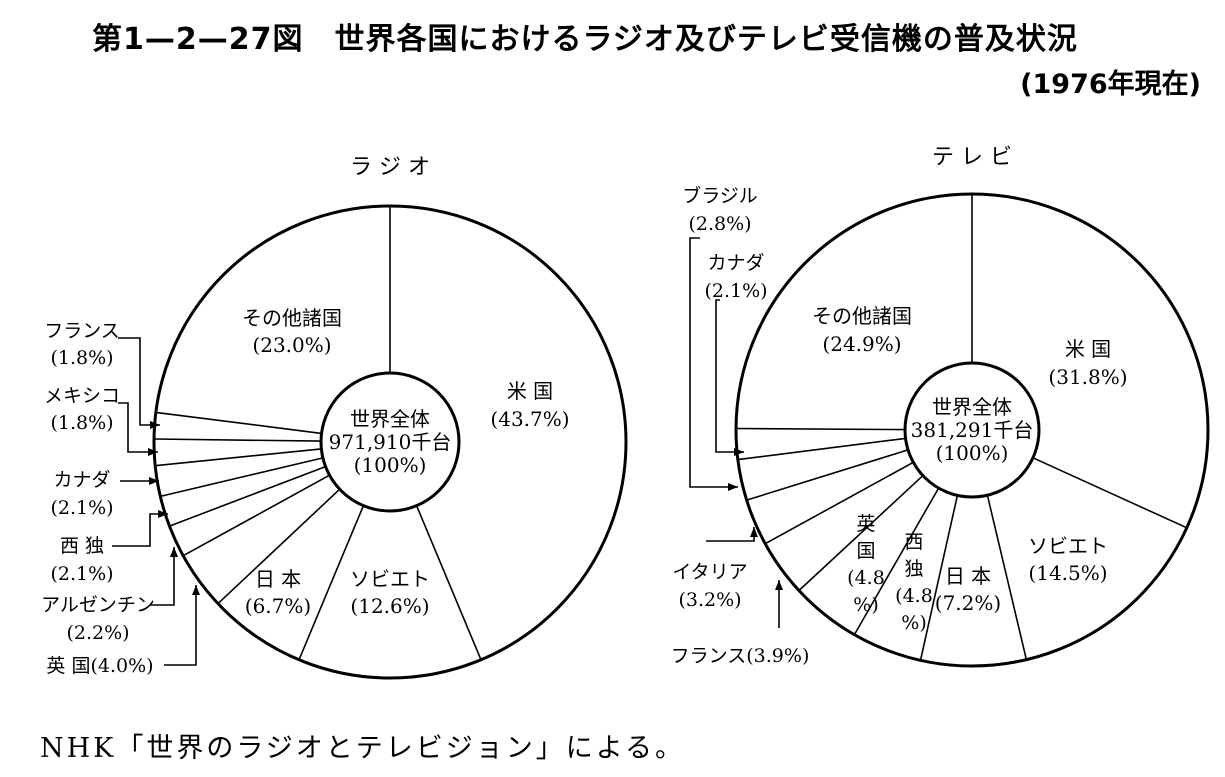  Describe the element at coordinates (278, 579) in the screenshot. I see `radio-label-japan: 日 本` at that location.